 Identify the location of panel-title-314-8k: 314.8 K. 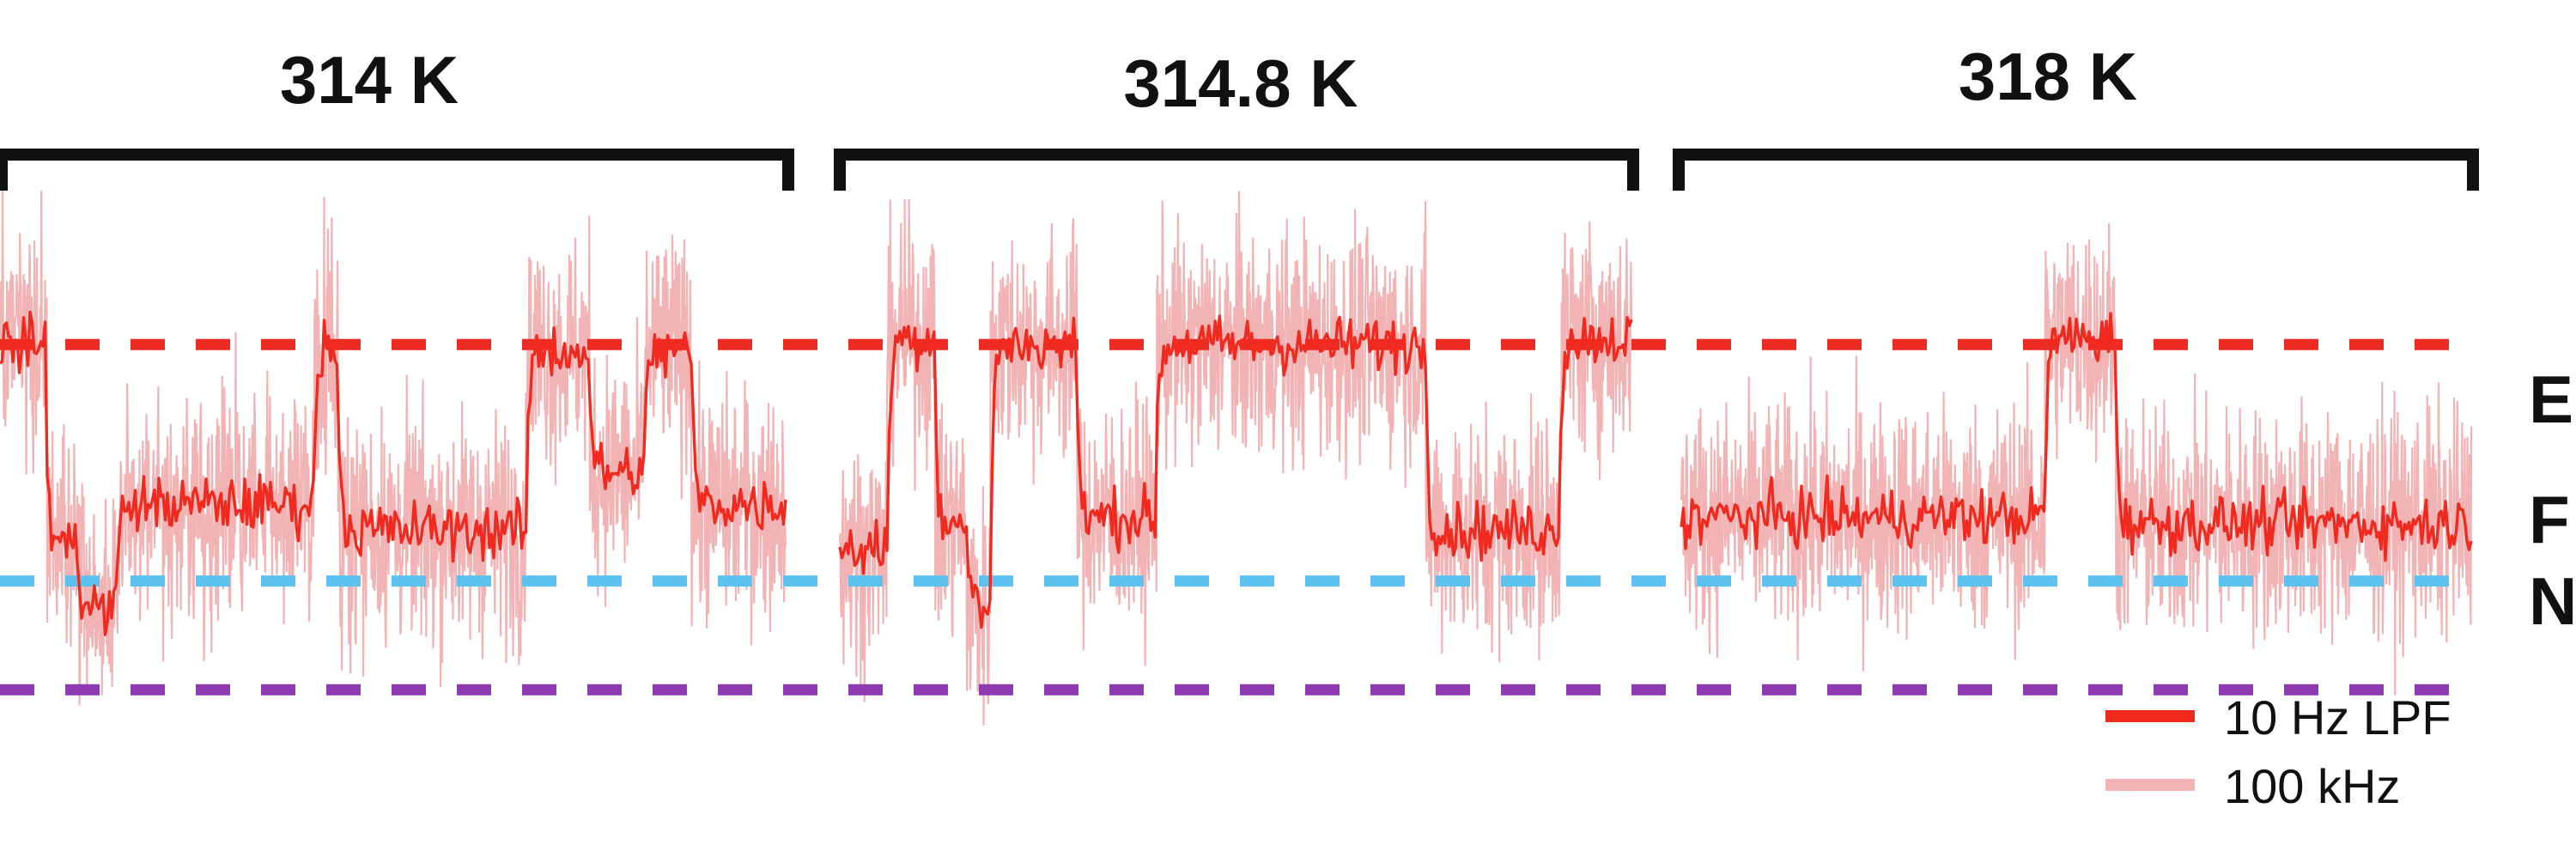
(1240, 83).